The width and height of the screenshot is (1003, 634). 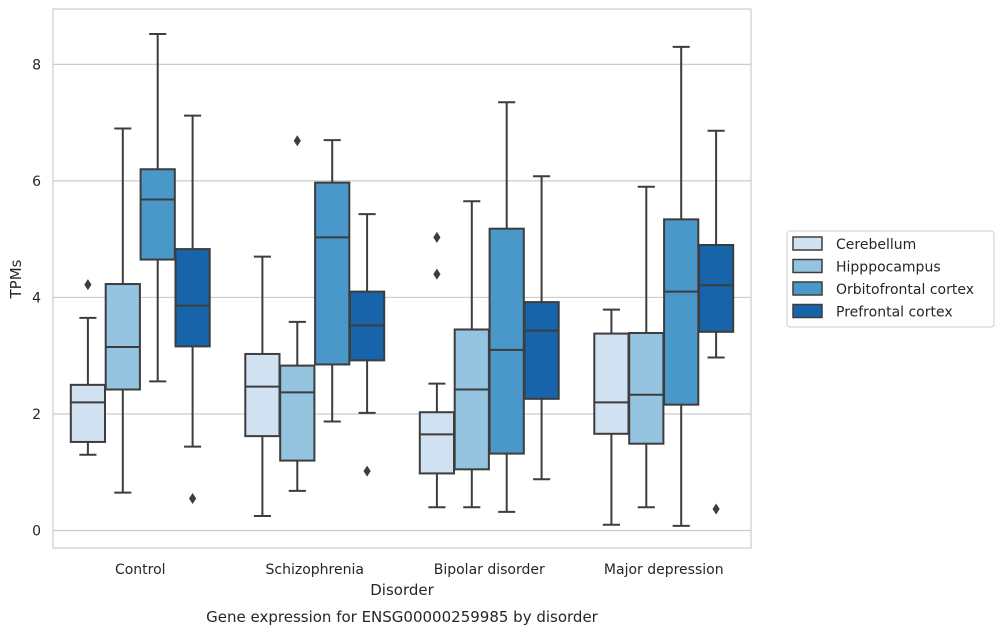 I want to click on legend-frame, so click(x=890, y=279).